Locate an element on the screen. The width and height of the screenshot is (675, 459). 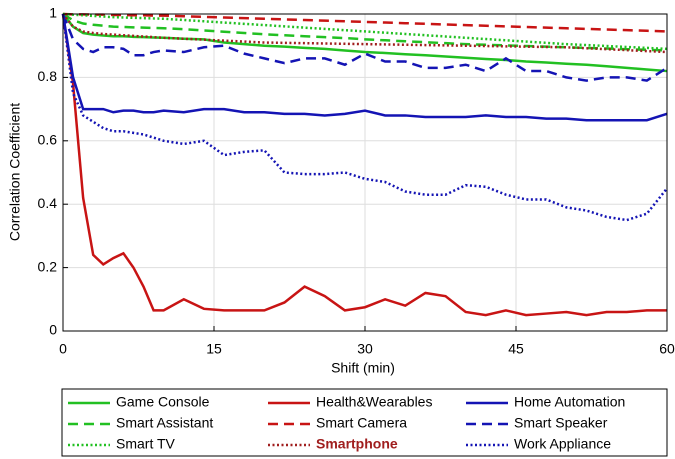
x-tick-label: 60 is located at coordinates (667, 349).